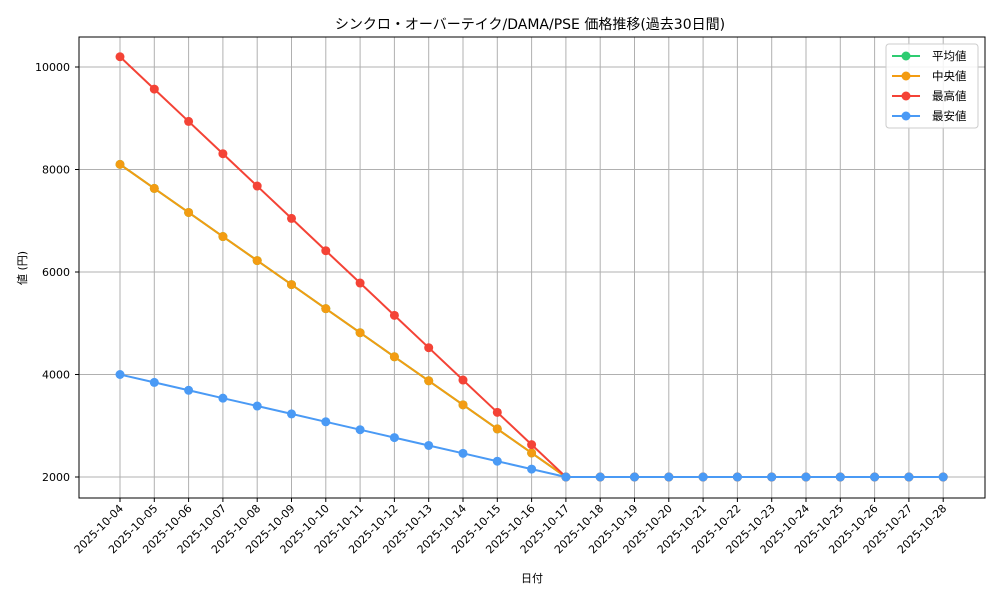 Image resolution: width=1000 pixels, height=600 pixels. Describe the element at coordinates (949, 76) in the screenshot. I see `legend-label: 中央値` at that location.